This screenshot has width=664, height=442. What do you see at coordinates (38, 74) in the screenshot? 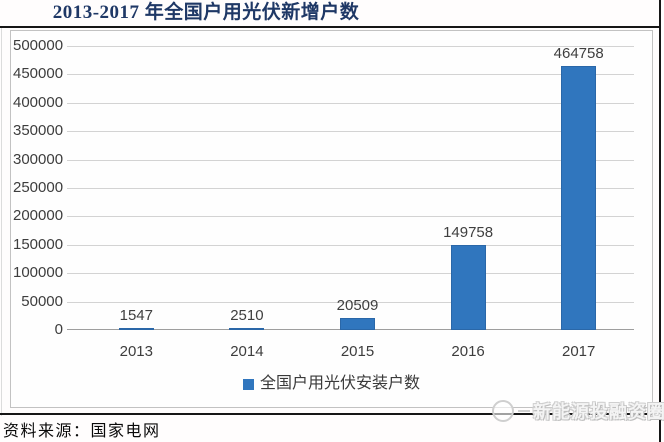
I see `y-axis-tick-label: 450000` at bounding box center [38, 74].